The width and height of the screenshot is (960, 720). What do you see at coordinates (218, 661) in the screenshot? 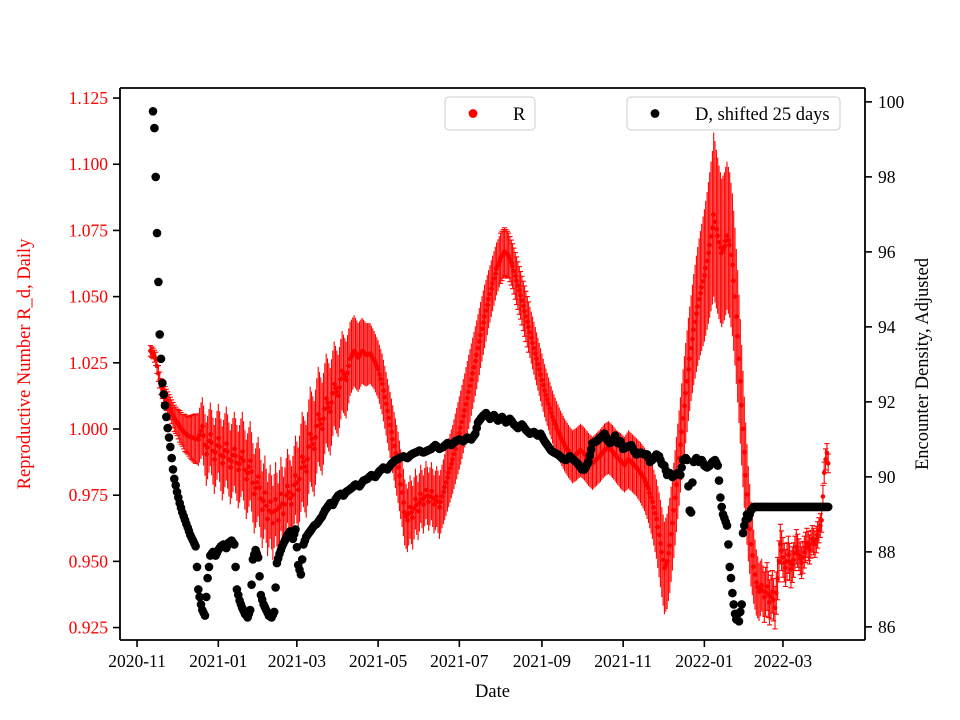
I see `x-tick-label: 2021-01` at bounding box center [218, 661].